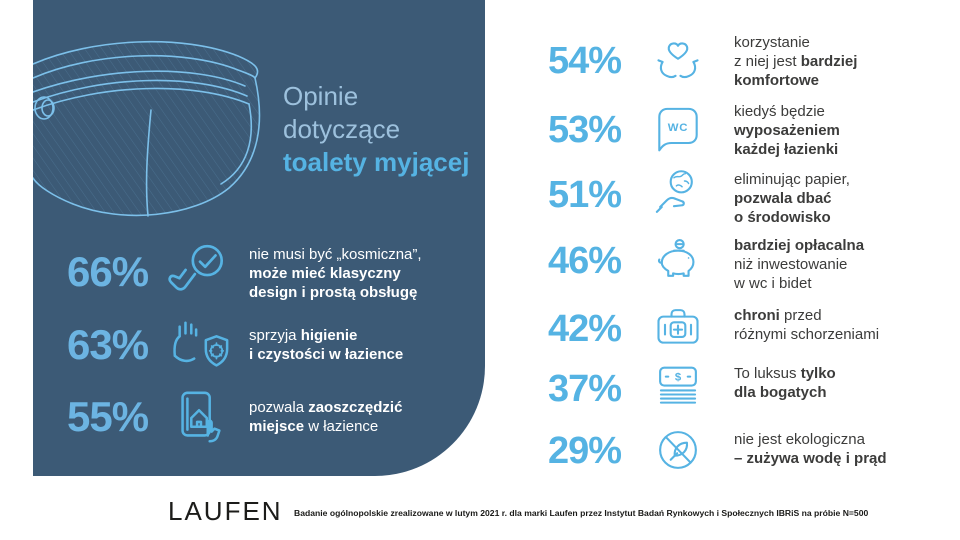 Image resolution: width=960 pixels, height=540 pixels. I want to click on stat-text-37: To luksus tylko dla bogatych, so click(785, 383).